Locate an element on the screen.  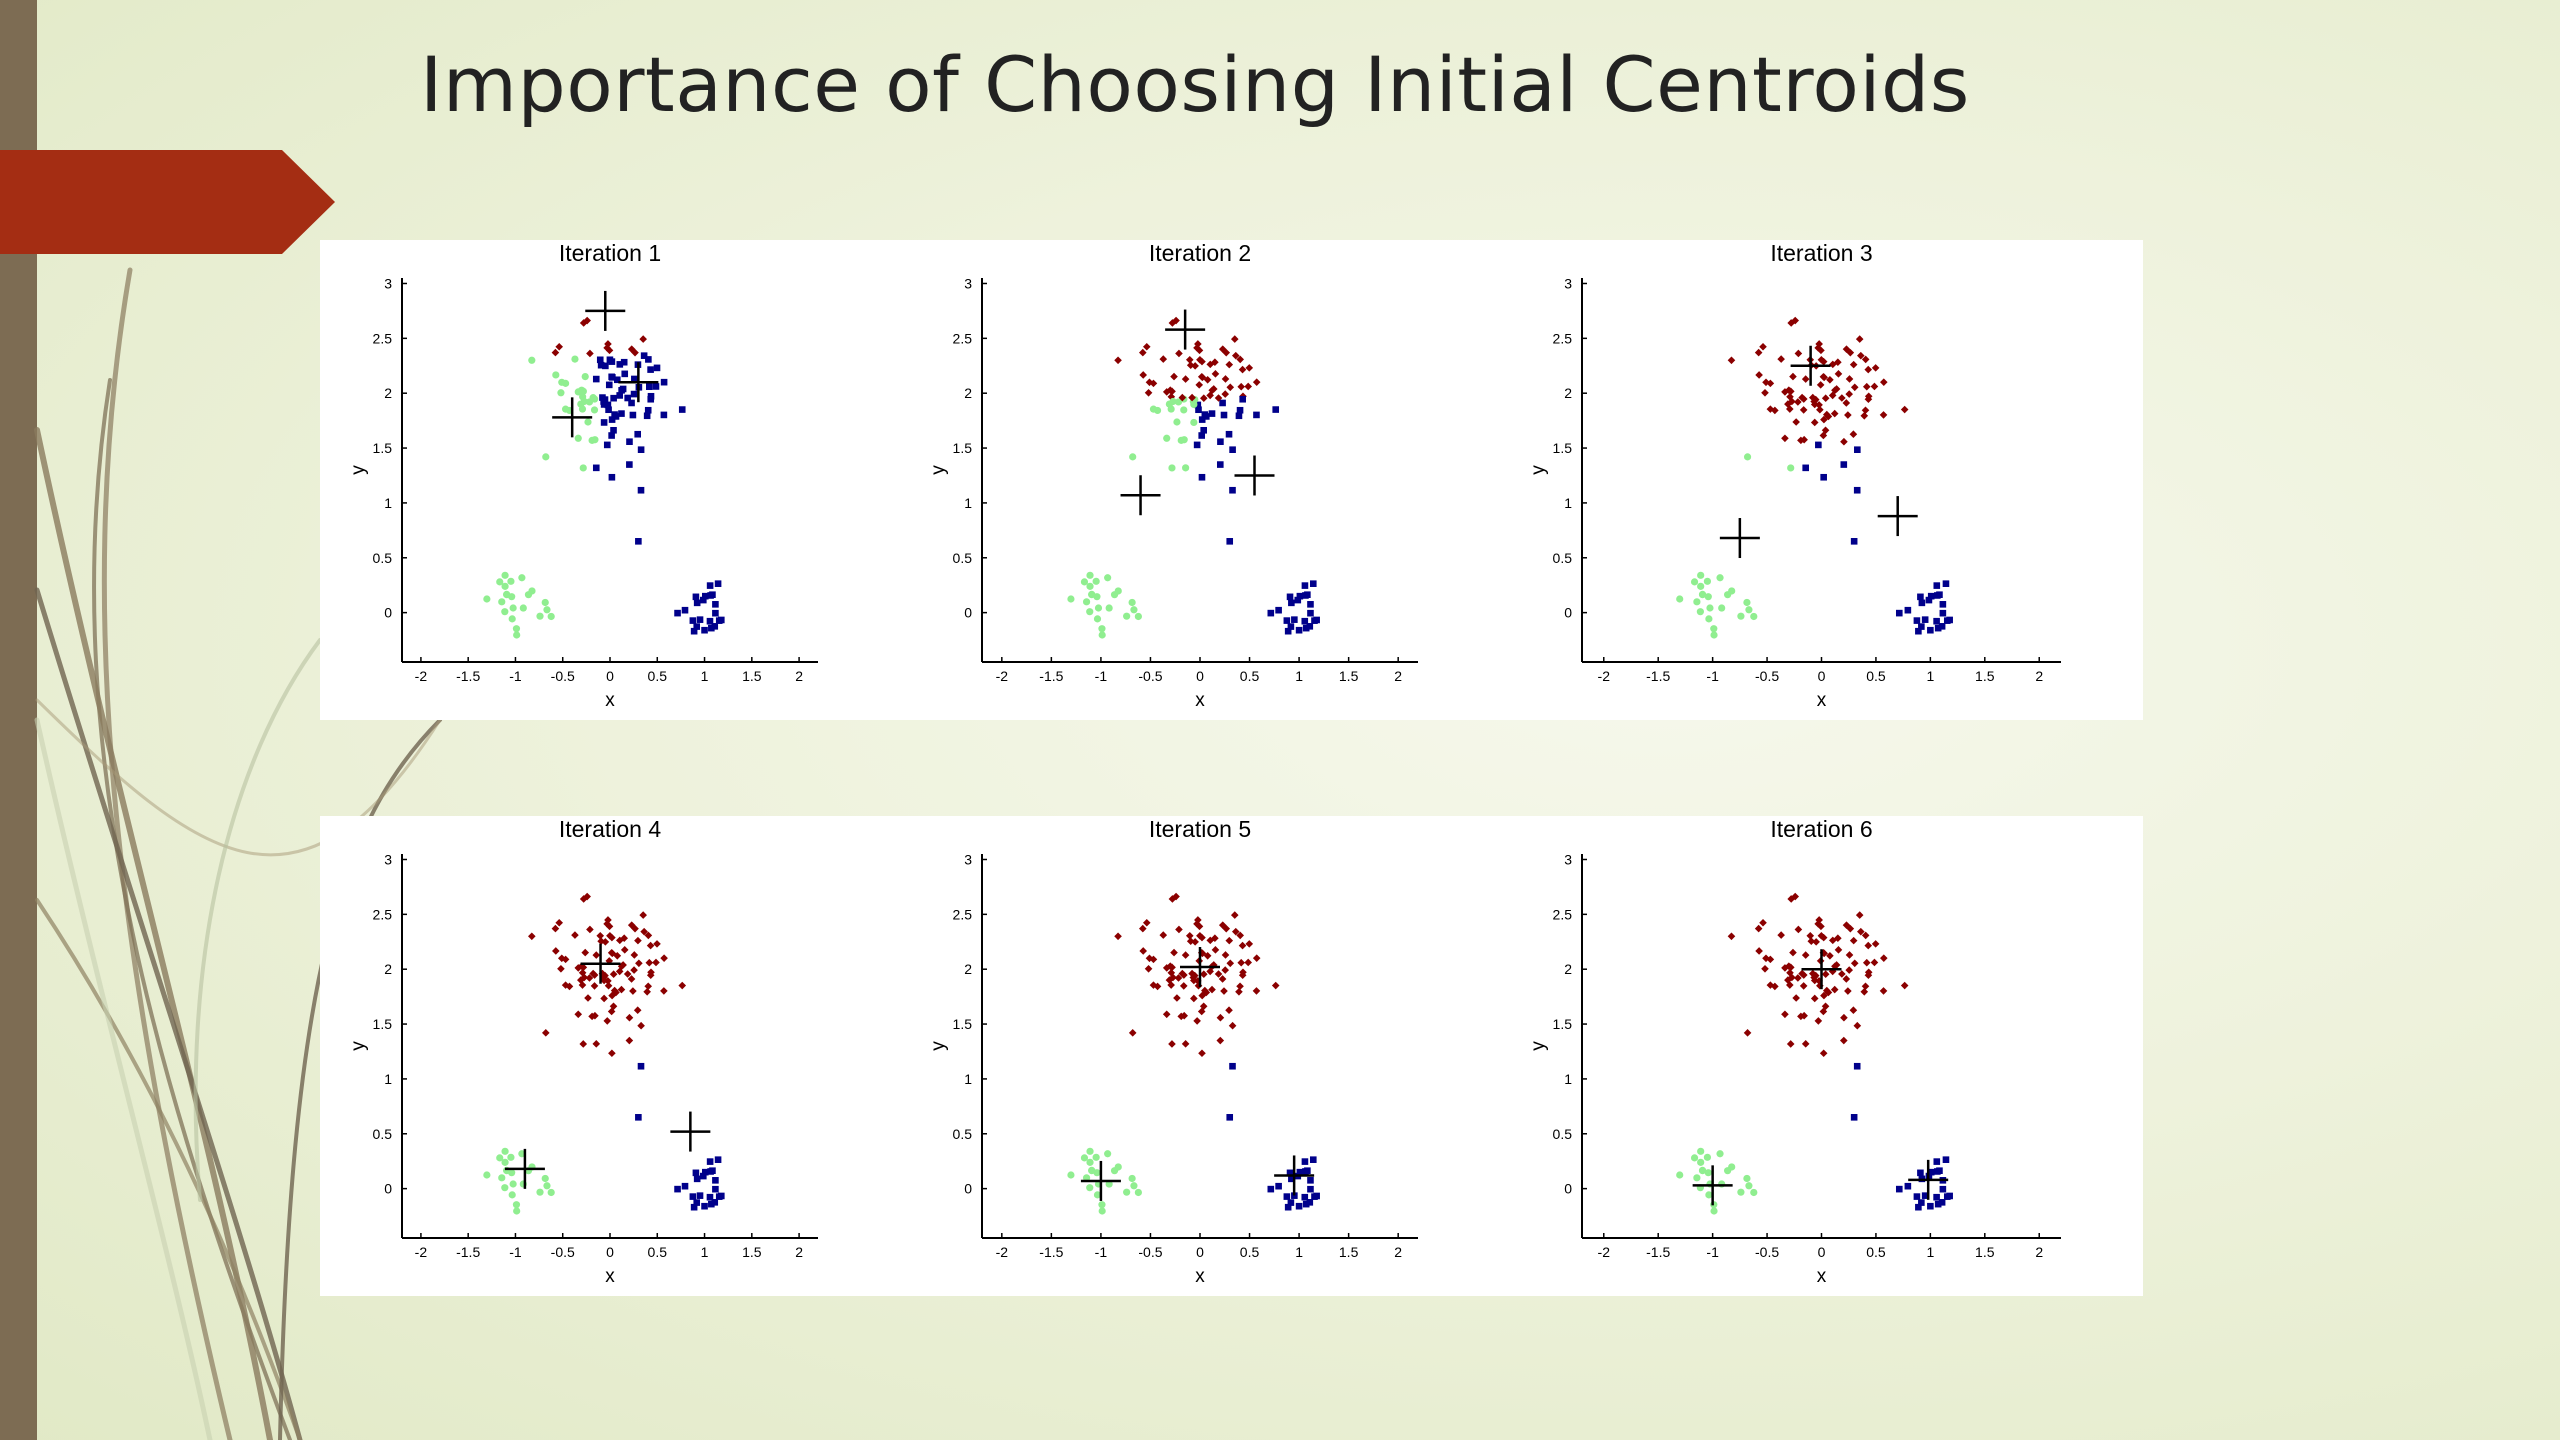
y-tick-label: 1 is located at coordinates (388, 503).